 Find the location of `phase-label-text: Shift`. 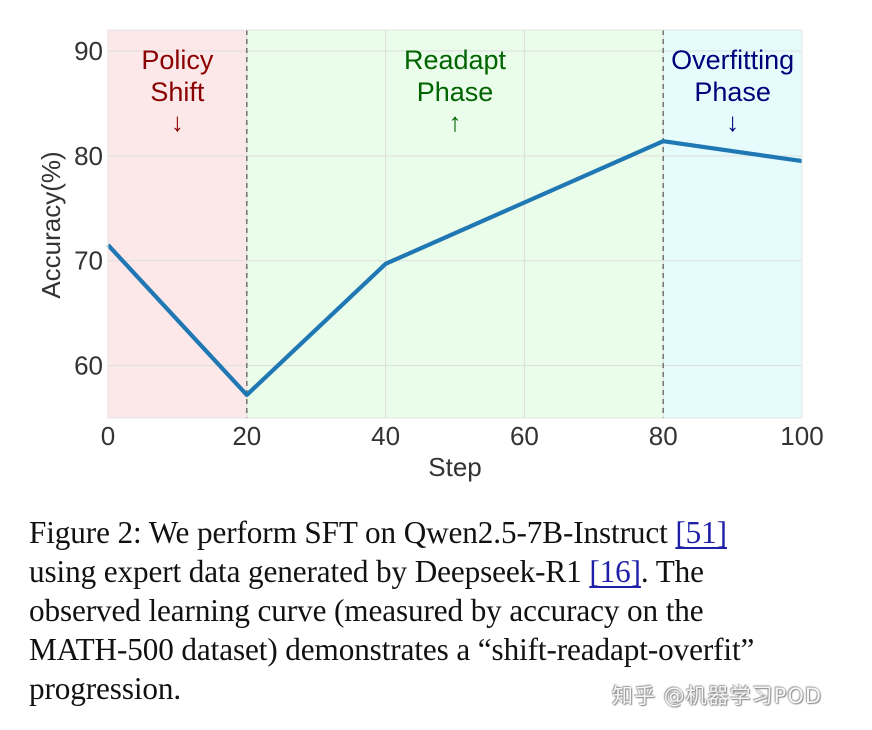

phase-label-text: Shift is located at coordinates (177, 92).